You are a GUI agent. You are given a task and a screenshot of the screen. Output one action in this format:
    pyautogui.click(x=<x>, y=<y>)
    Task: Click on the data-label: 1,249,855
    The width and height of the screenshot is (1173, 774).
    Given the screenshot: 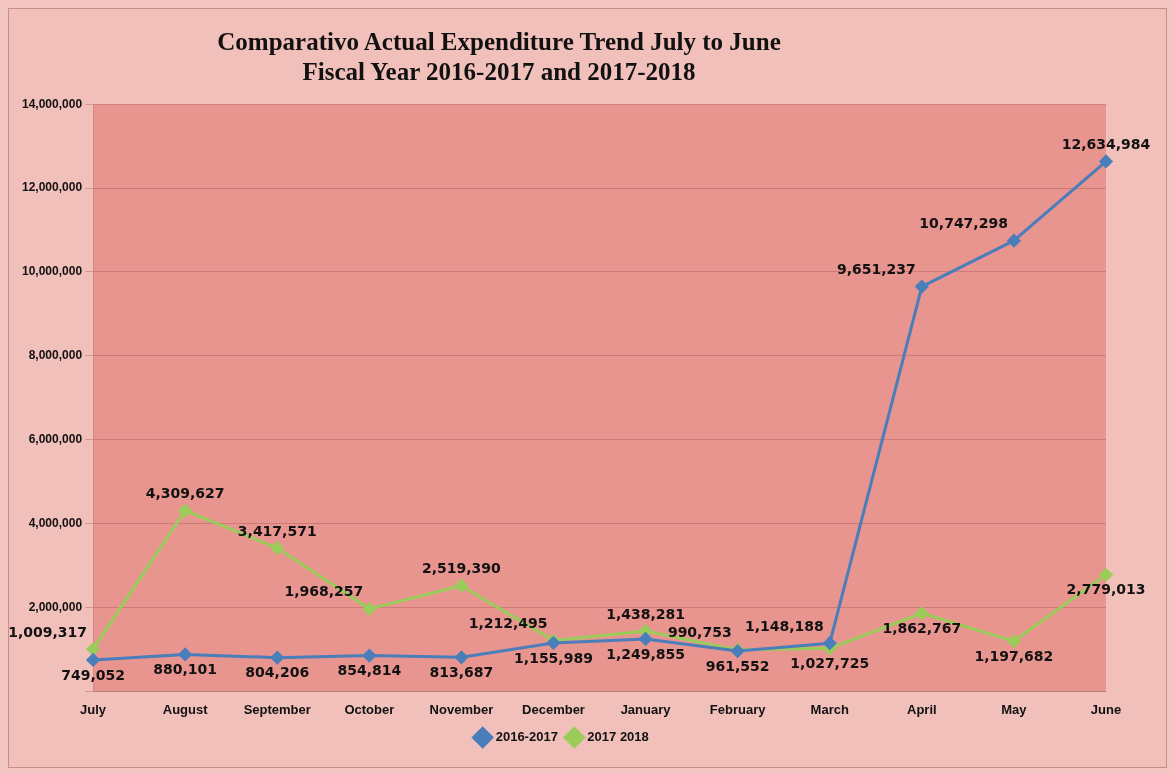 What is the action you would take?
    pyautogui.click(x=645, y=653)
    